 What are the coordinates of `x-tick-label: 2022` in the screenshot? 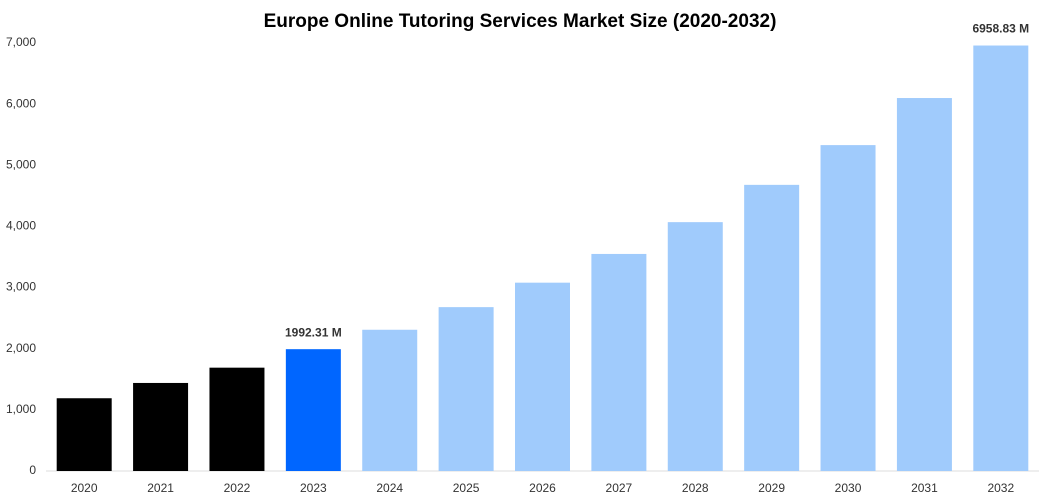 It's located at (237, 488).